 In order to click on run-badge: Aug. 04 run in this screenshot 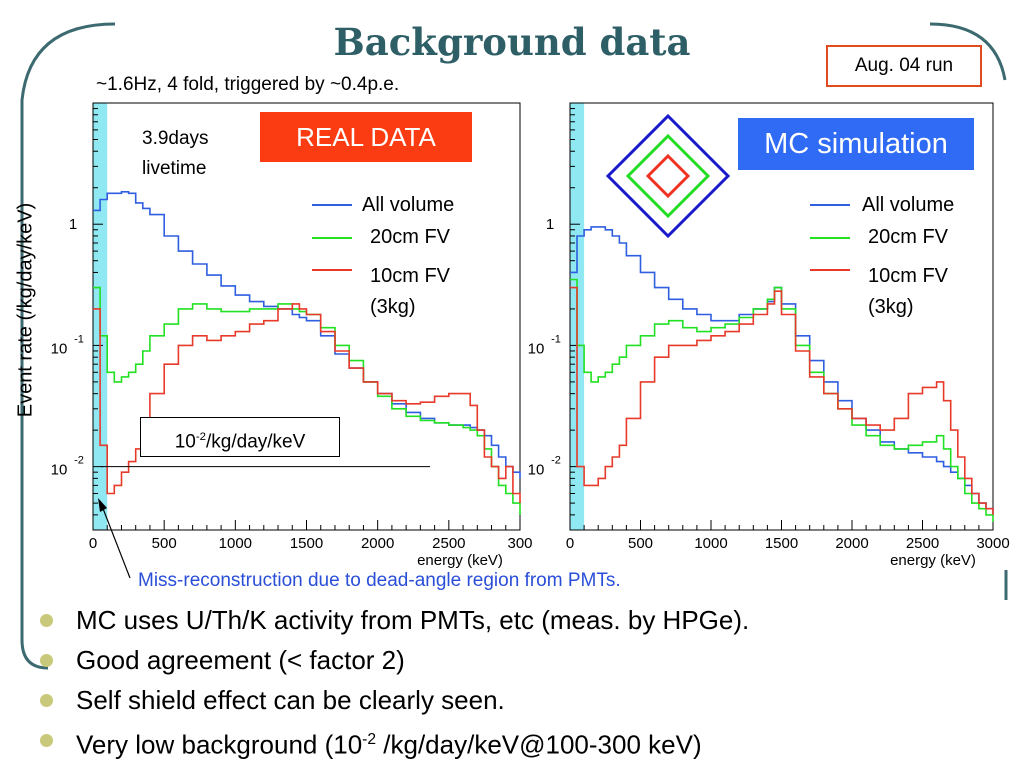, I will do `click(904, 66)`.